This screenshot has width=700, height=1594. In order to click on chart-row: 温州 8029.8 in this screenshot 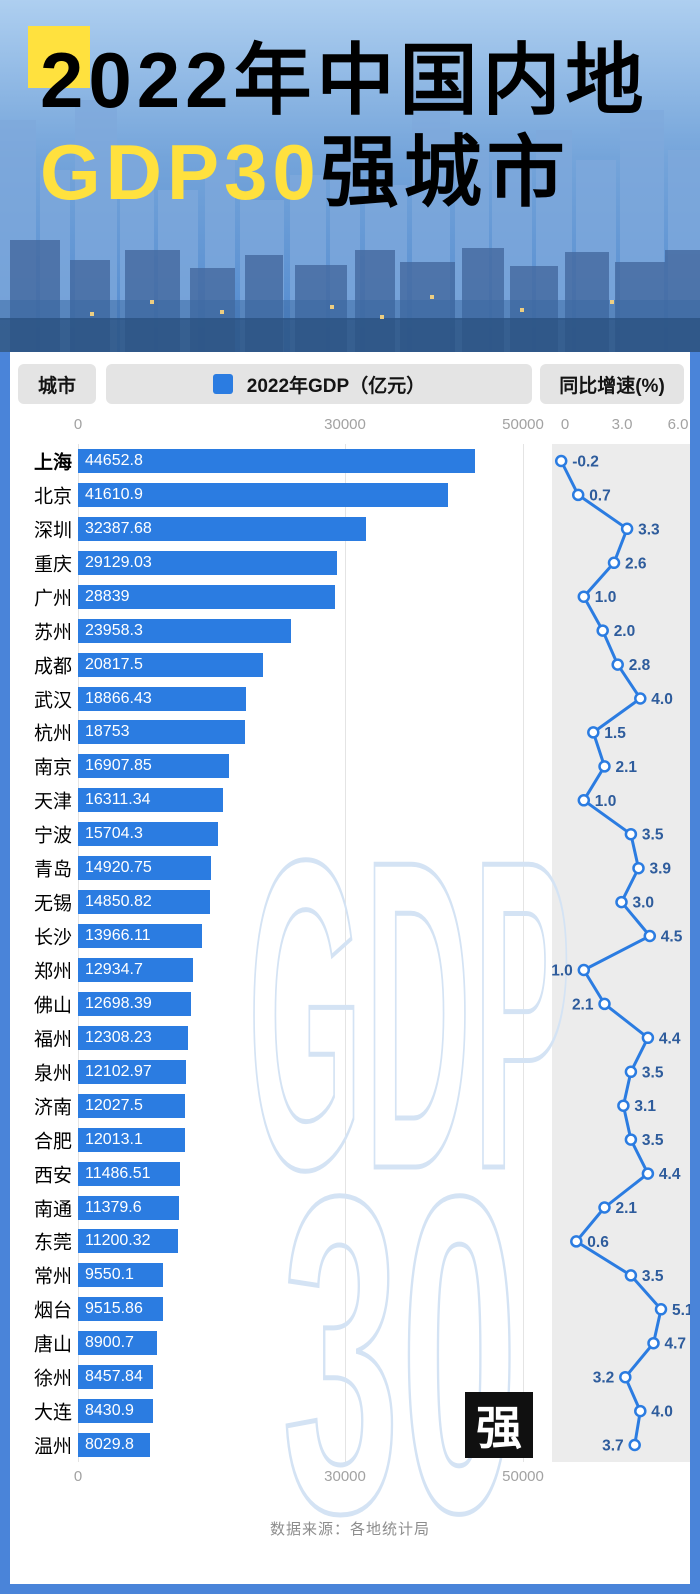, I will do `click(350, 1445)`.